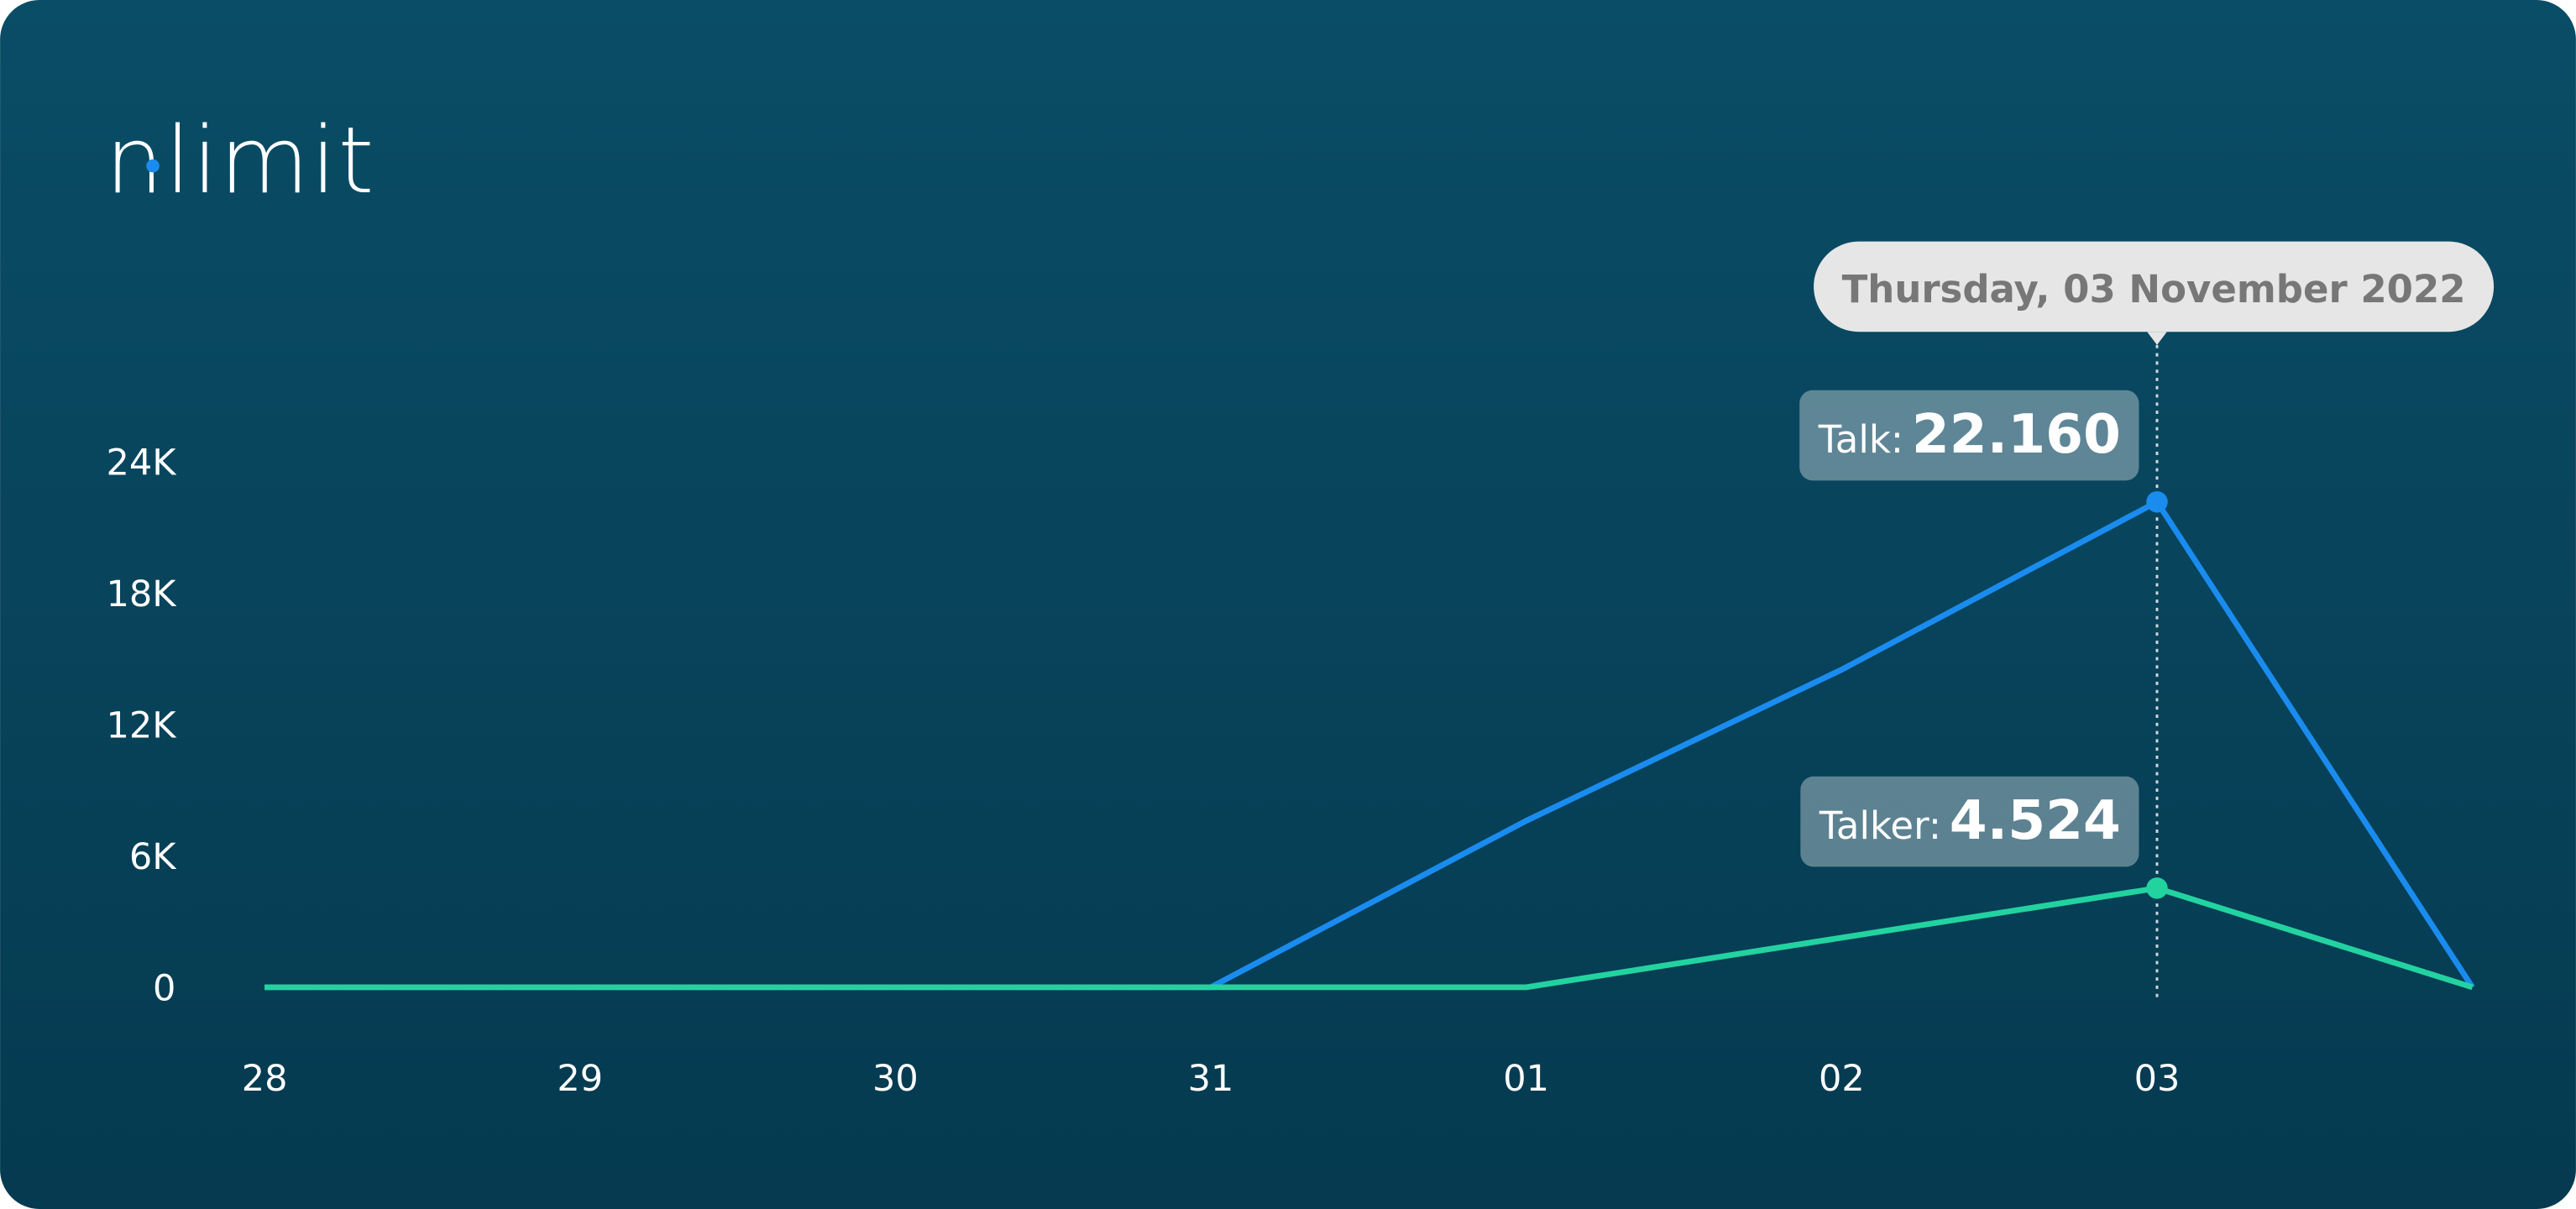 This screenshot has width=2576, height=1209. I want to click on logo-dot, so click(153, 166).